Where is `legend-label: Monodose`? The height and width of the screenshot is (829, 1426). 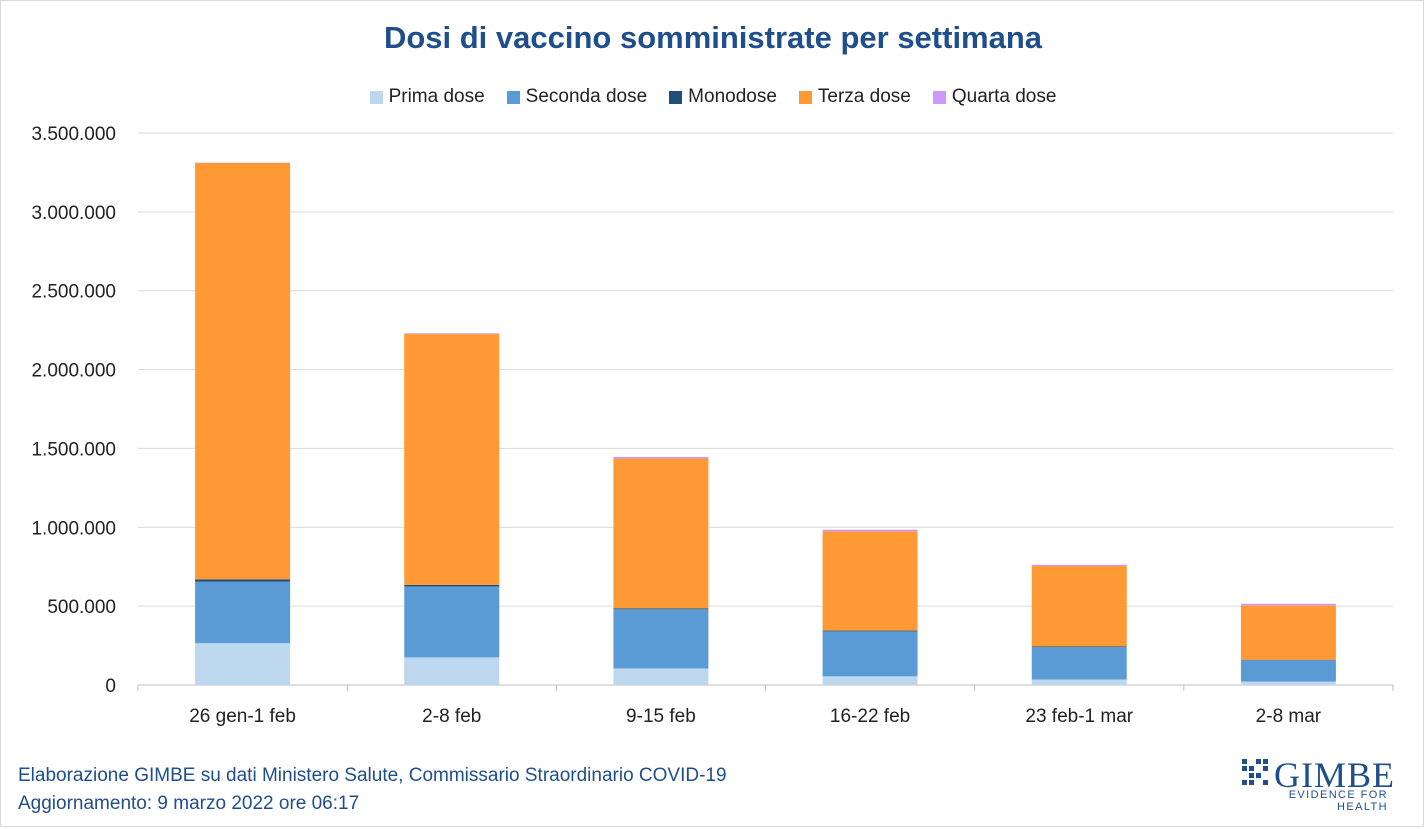
legend-label: Monodose is located at coordinates (732, 96).